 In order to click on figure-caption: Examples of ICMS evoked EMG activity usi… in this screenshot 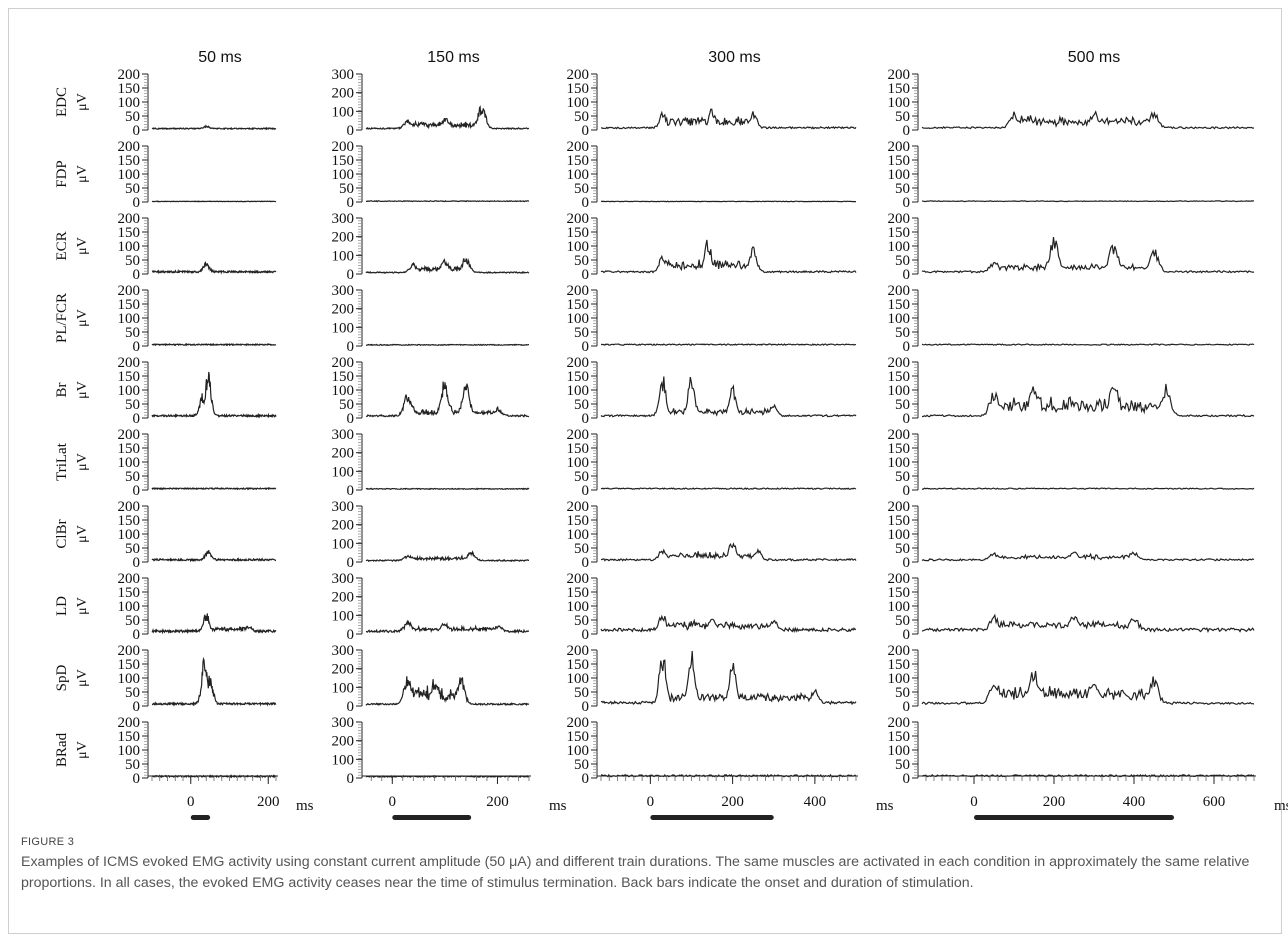, I will do `click(635, 872)`.